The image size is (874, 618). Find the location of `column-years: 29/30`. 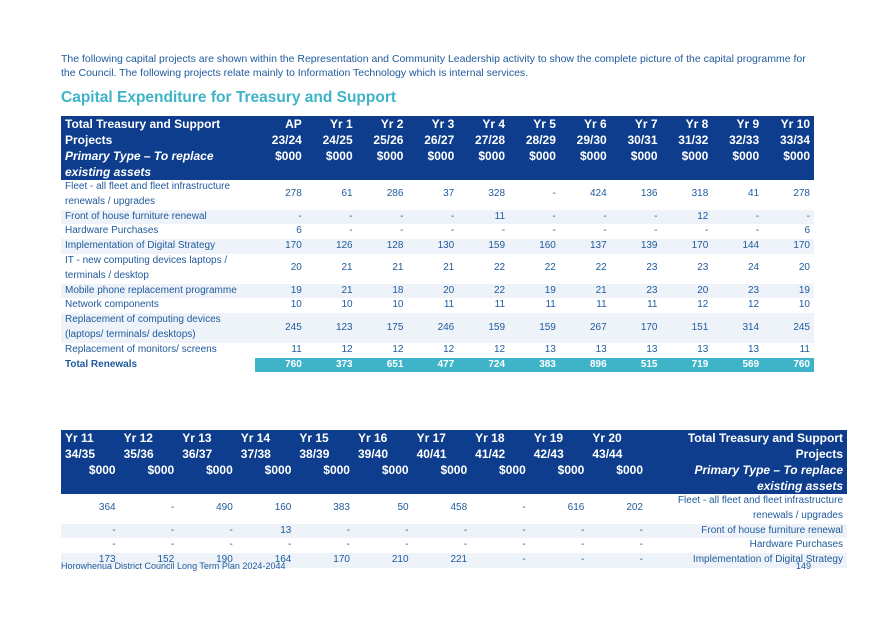

column-years: 29/30 is located at coordinates (591, 140).